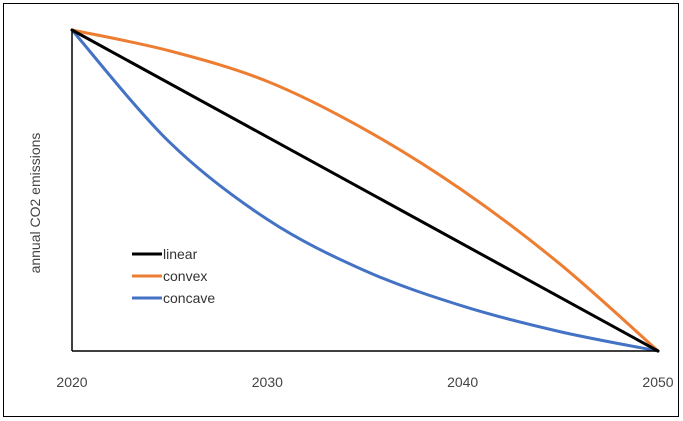 The width and height of the screenshot is (683, 421). Describe the element at coordinates (189, 298) in the screenshot. I see `legend-label-concave: concave` at that location.